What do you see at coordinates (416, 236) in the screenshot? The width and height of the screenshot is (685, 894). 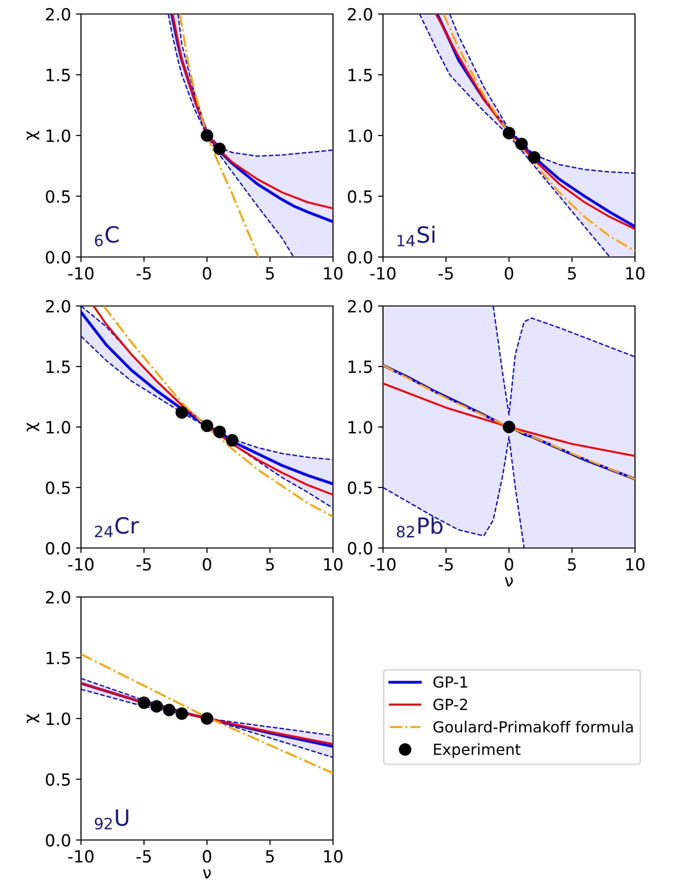 I see `annotation: $_{14}$Si` at bounding box center [416, 236].